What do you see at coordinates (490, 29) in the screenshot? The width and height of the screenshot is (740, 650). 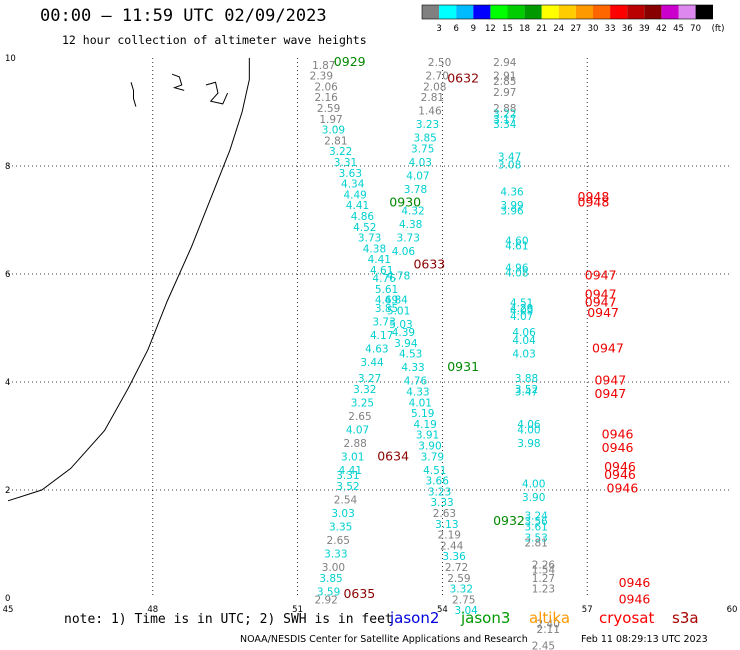 I see `scale-label: 12` at bounding box center [490, 29].